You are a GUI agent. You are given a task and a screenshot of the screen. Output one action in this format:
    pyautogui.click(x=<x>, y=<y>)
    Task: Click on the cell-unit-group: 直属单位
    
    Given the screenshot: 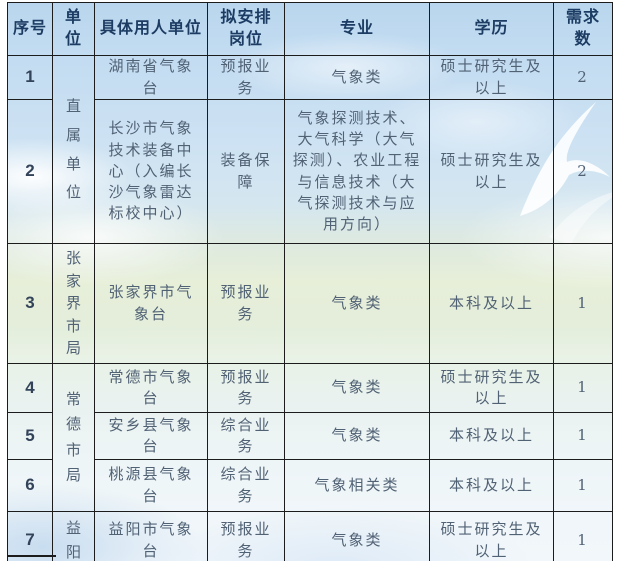 What is the action you would take?
    pyautogui.click(x=73, y=149)
    